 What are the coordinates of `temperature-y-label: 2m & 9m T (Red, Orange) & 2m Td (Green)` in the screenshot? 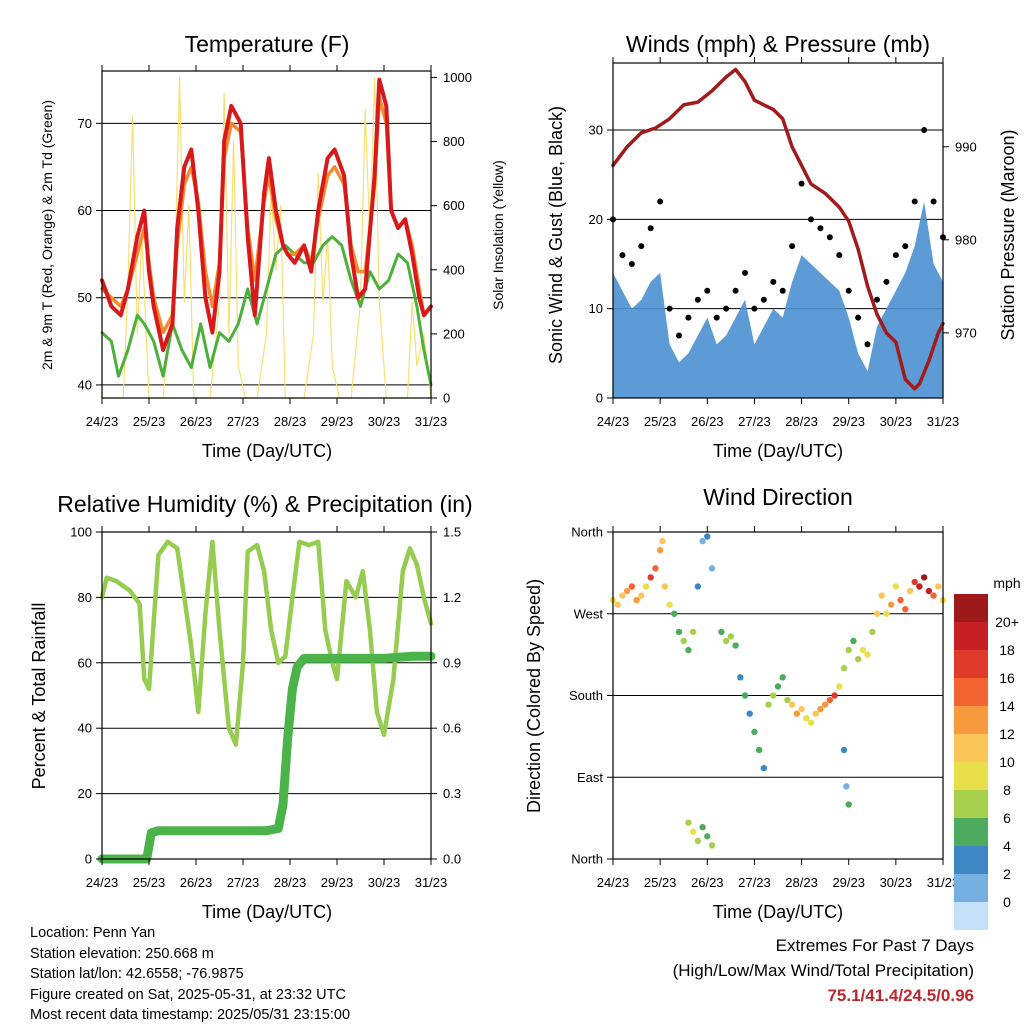 It's located at (47, 235).